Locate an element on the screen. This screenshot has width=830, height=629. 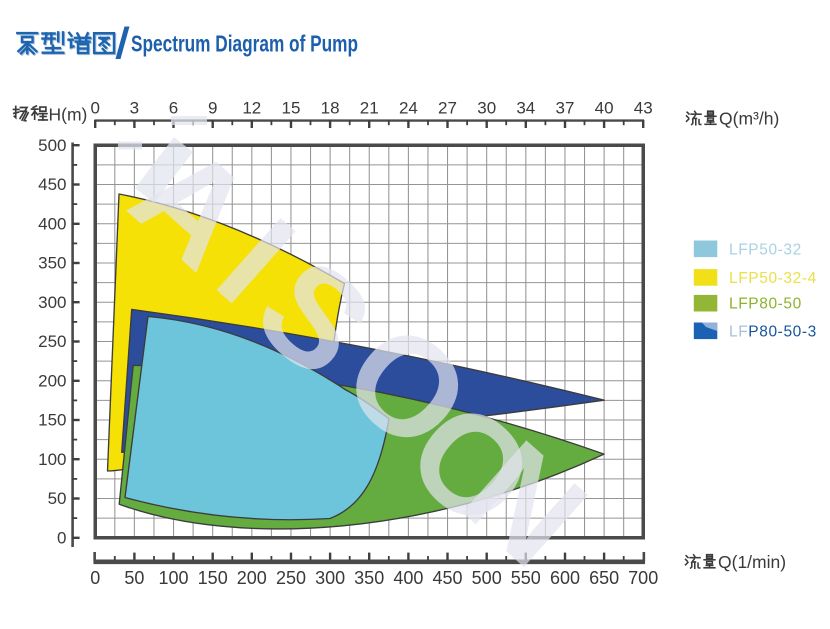
svg-text: LFP80-50-3 is located at coordinates (773, 331).